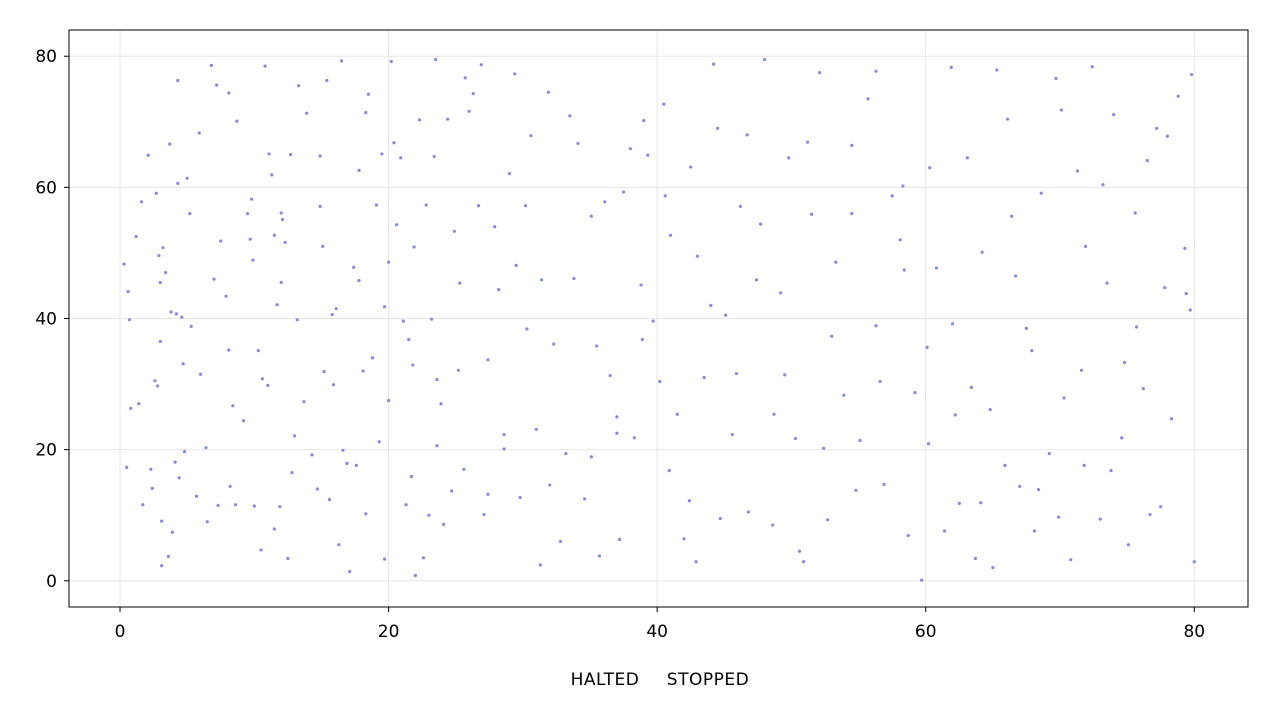 This screenshot has width=1280, height=720. I want to click on x-tick-label: 20, so click(389, 632).